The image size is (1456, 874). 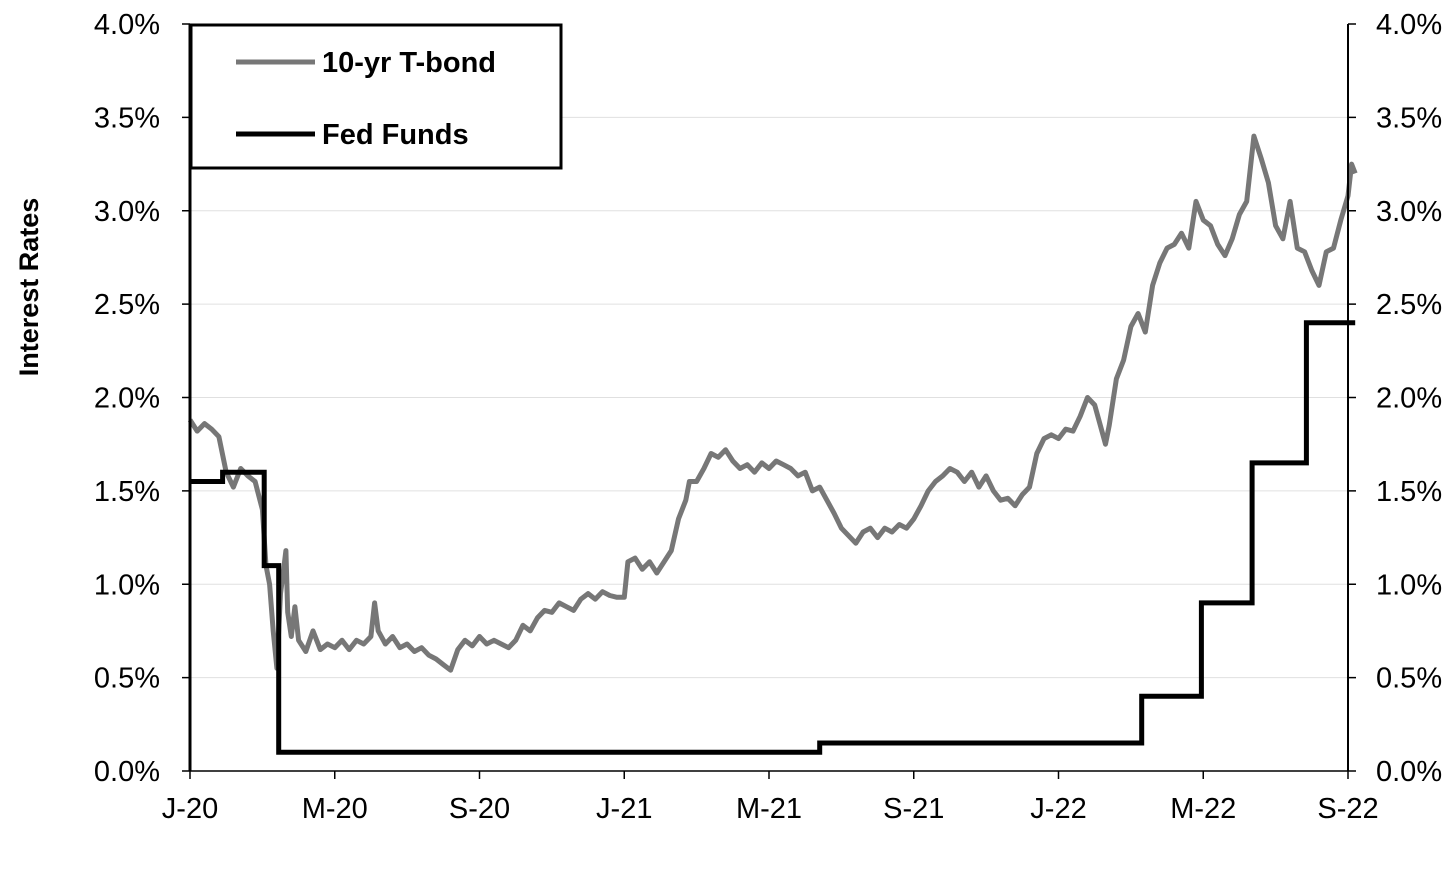 What do you see at coordinates (1409, 492) in the screenshot?
I see `y-tick-label-right: 1.5%` at bounding box center [1409, 492].